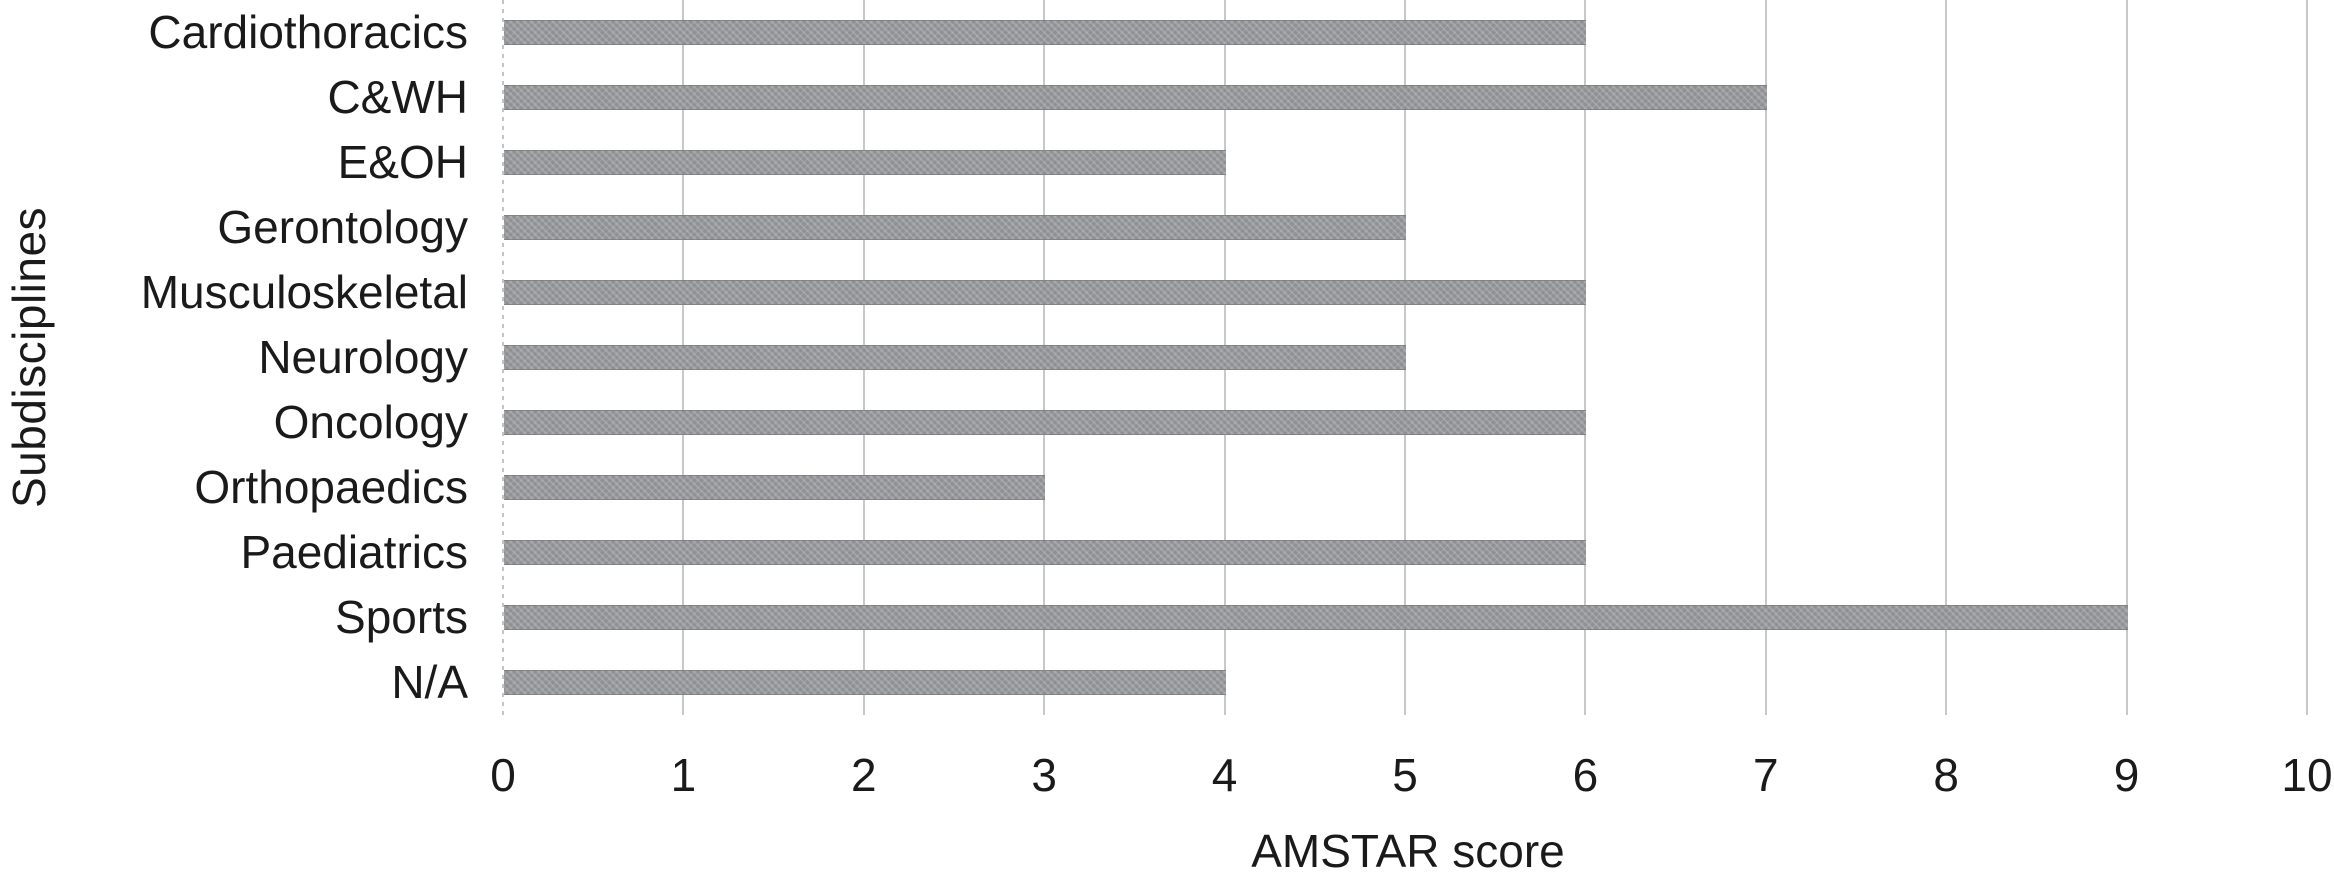 This screenshot has width=2334, height=884. I want to click on category-label-orthopaedics: Orthopaedics, so click(331, 487).